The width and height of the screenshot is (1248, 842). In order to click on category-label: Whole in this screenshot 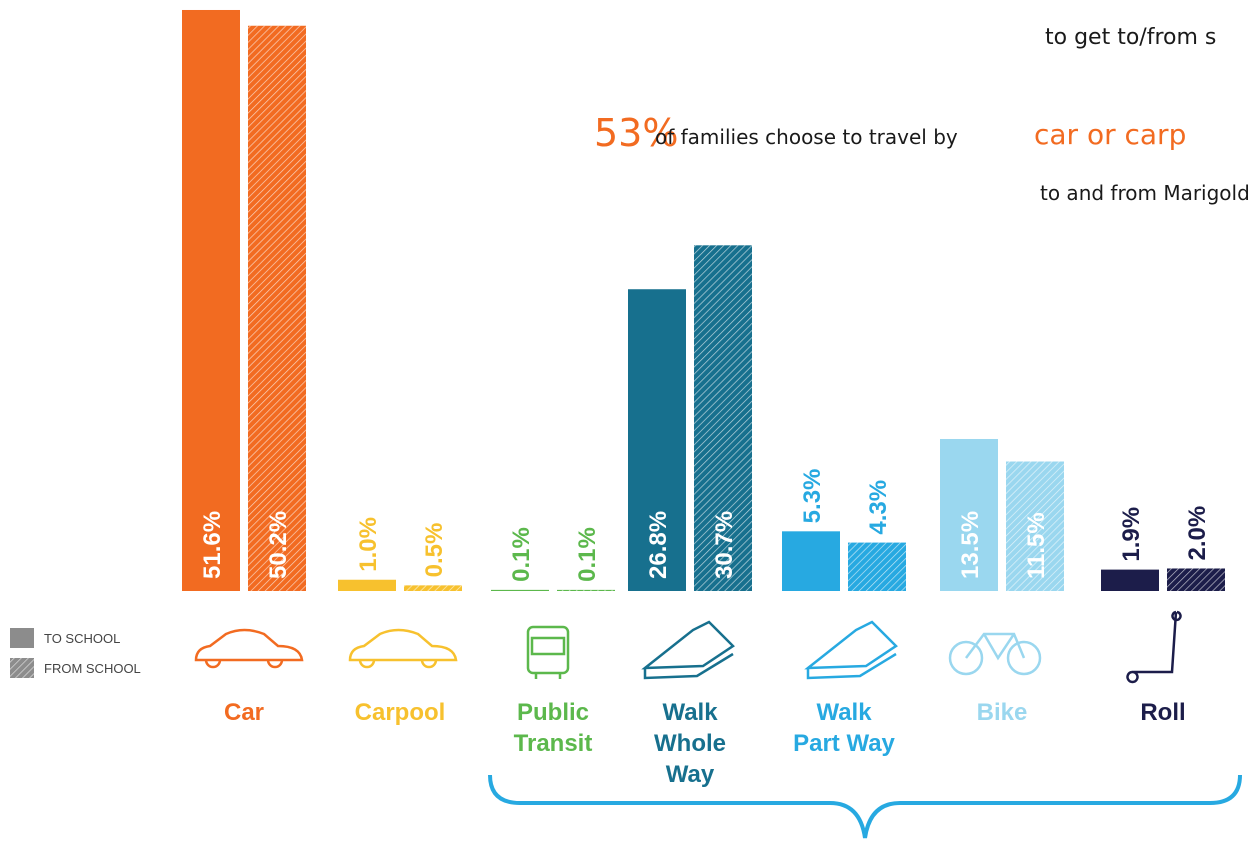, I will do `click(690, 743)`.